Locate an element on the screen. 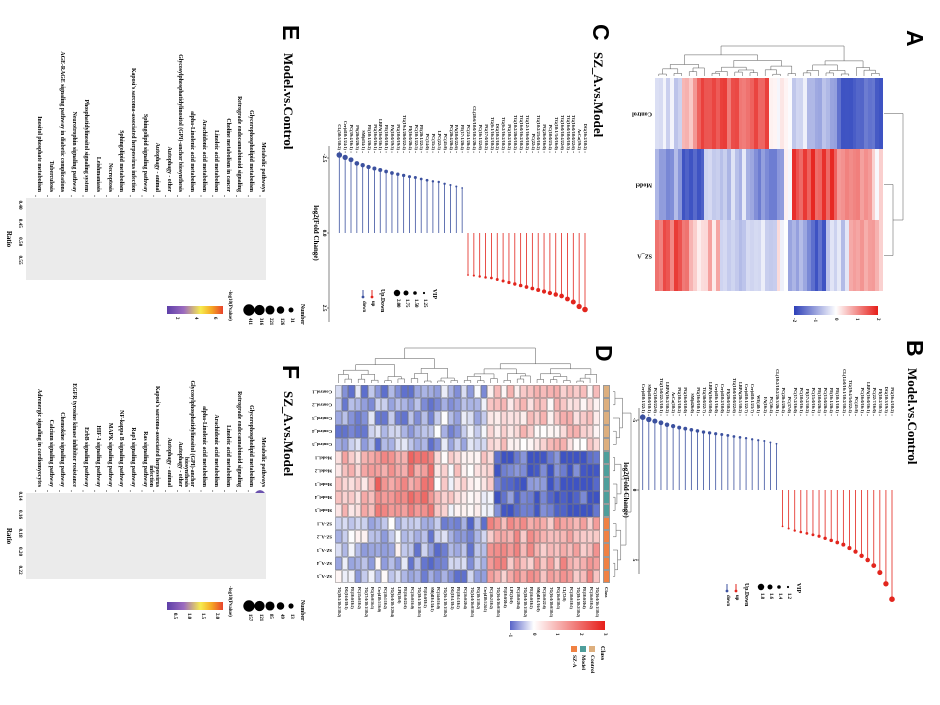  number-legend-title: Number is located at coordinates (302, 610).